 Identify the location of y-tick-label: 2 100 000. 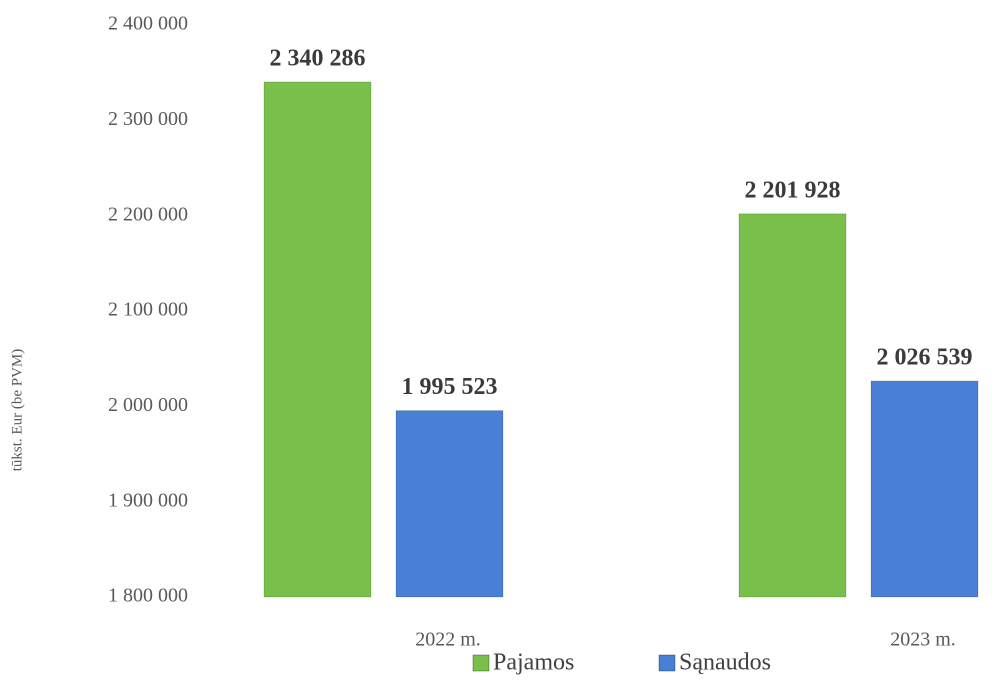
(148, 310).